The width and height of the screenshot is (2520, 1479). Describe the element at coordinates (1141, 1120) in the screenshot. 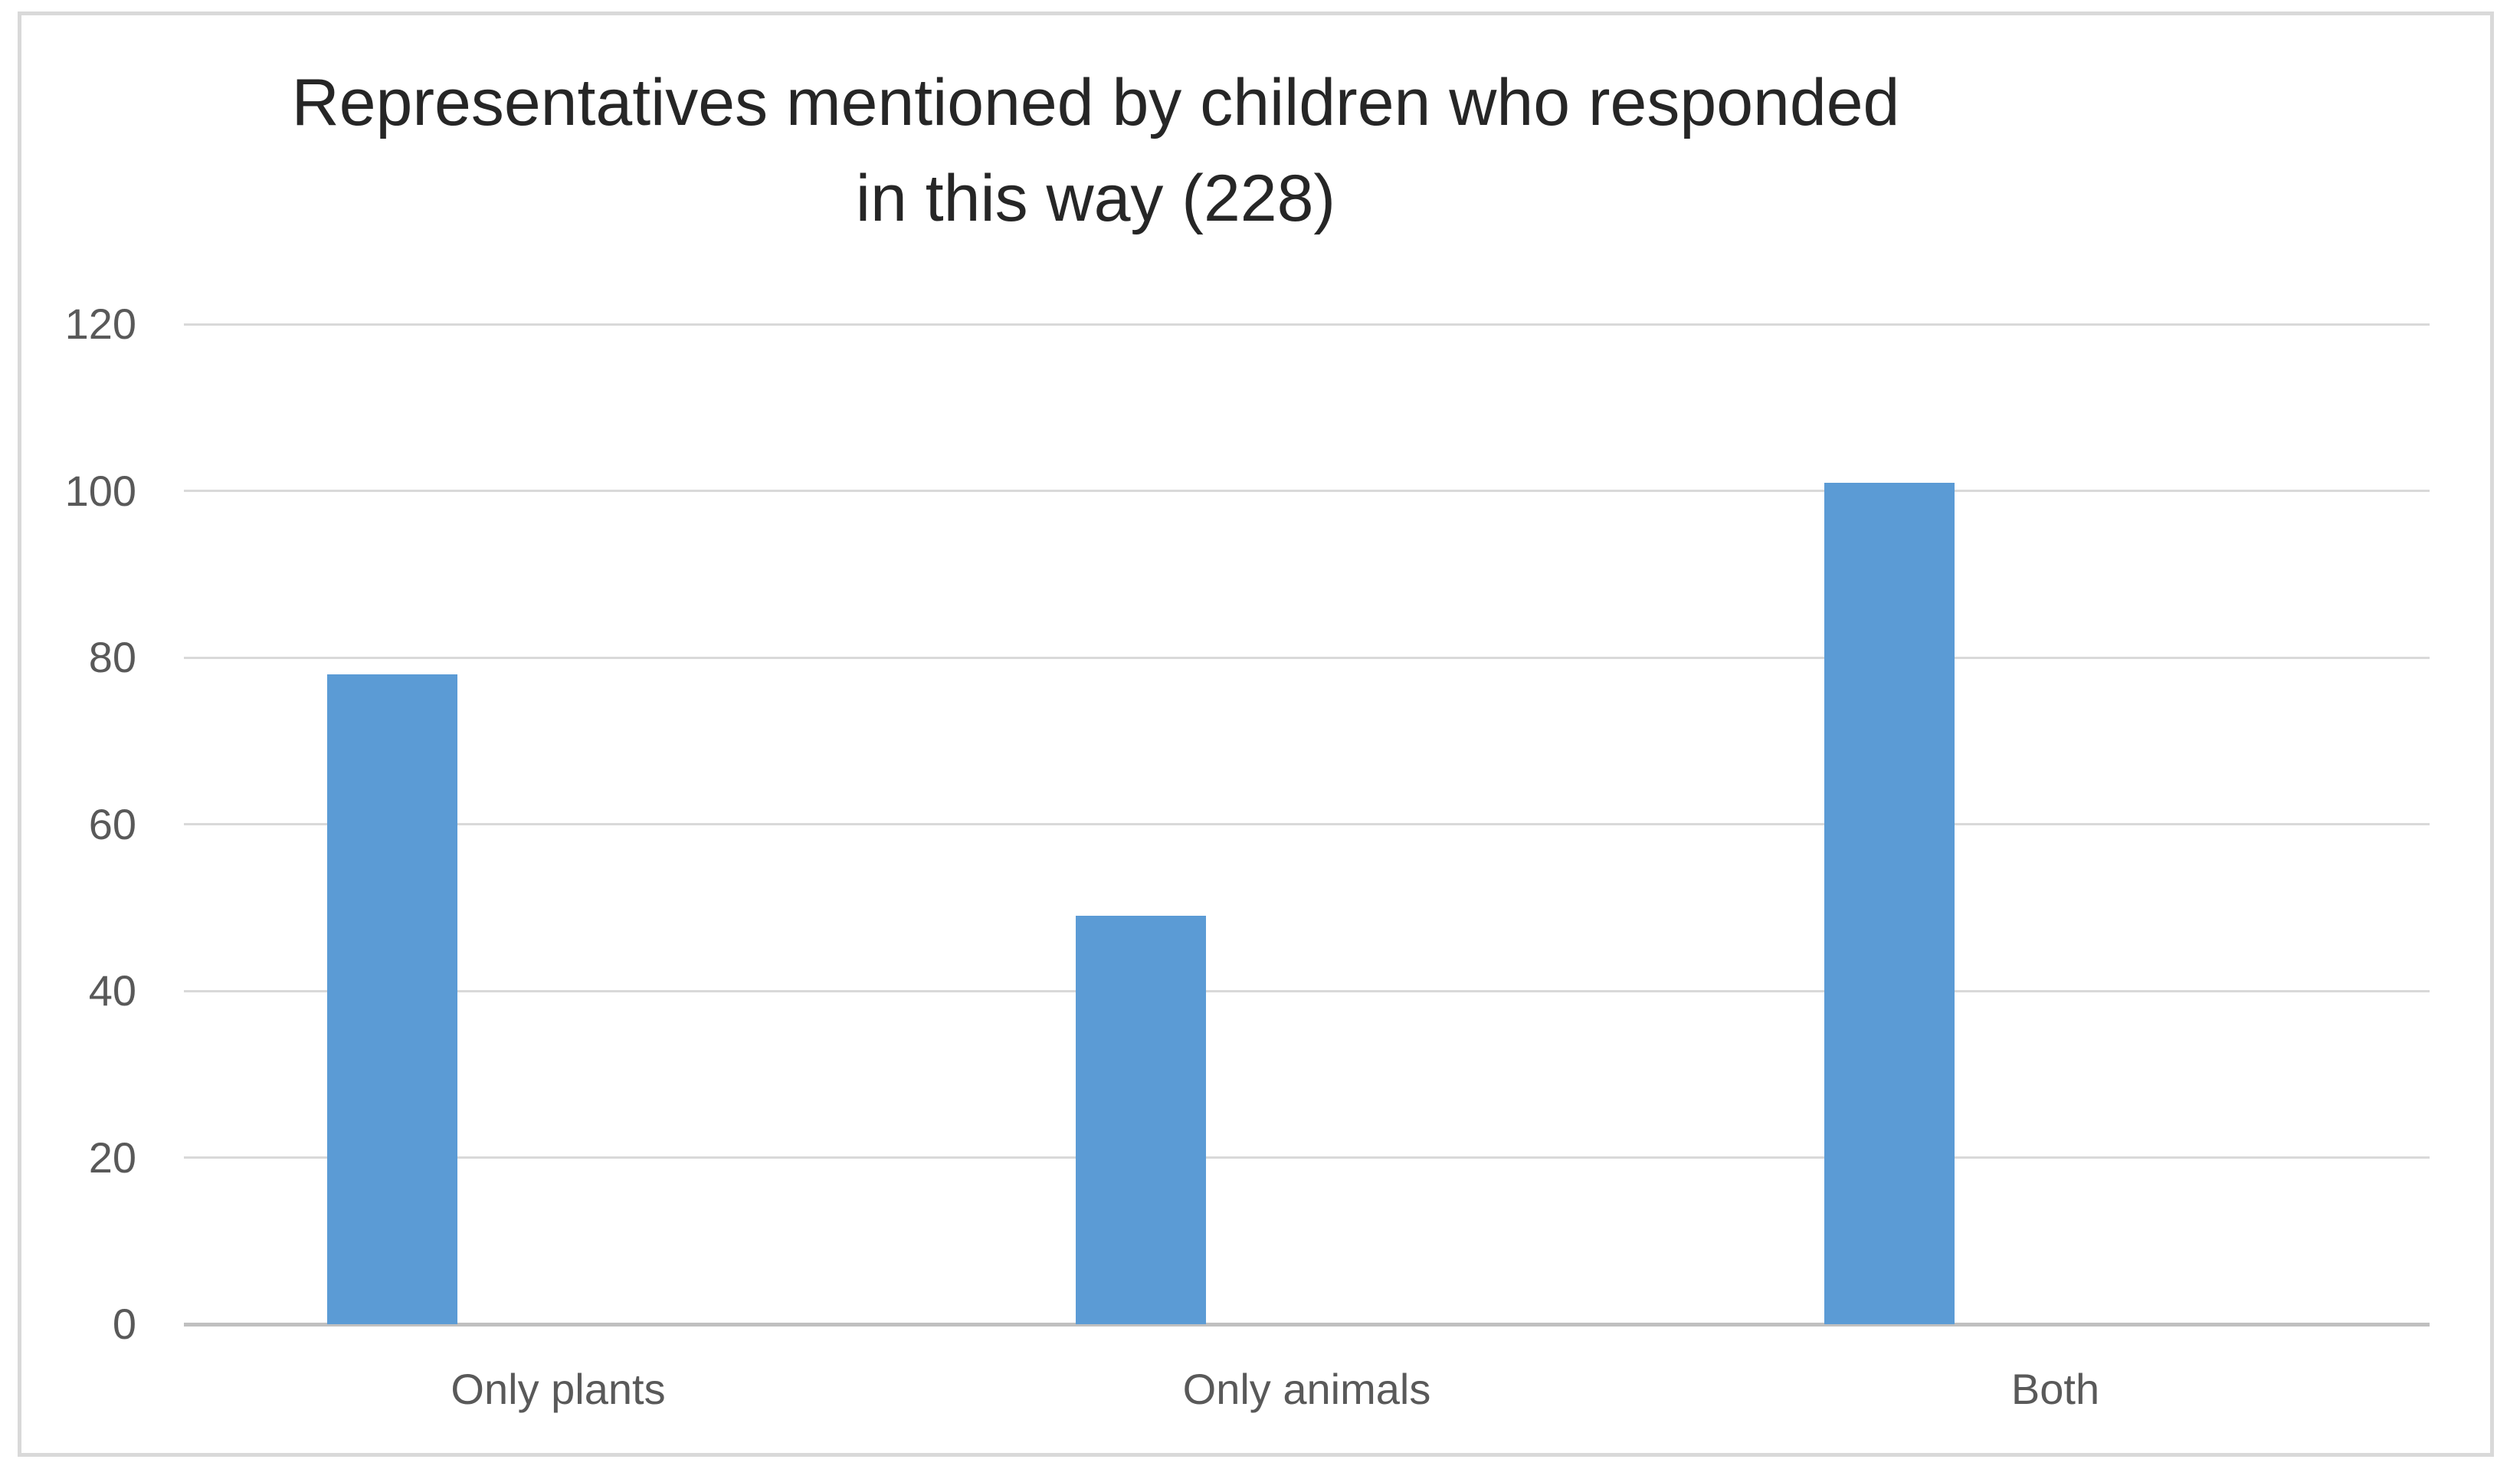

I see `bar-only-animals` at that location.